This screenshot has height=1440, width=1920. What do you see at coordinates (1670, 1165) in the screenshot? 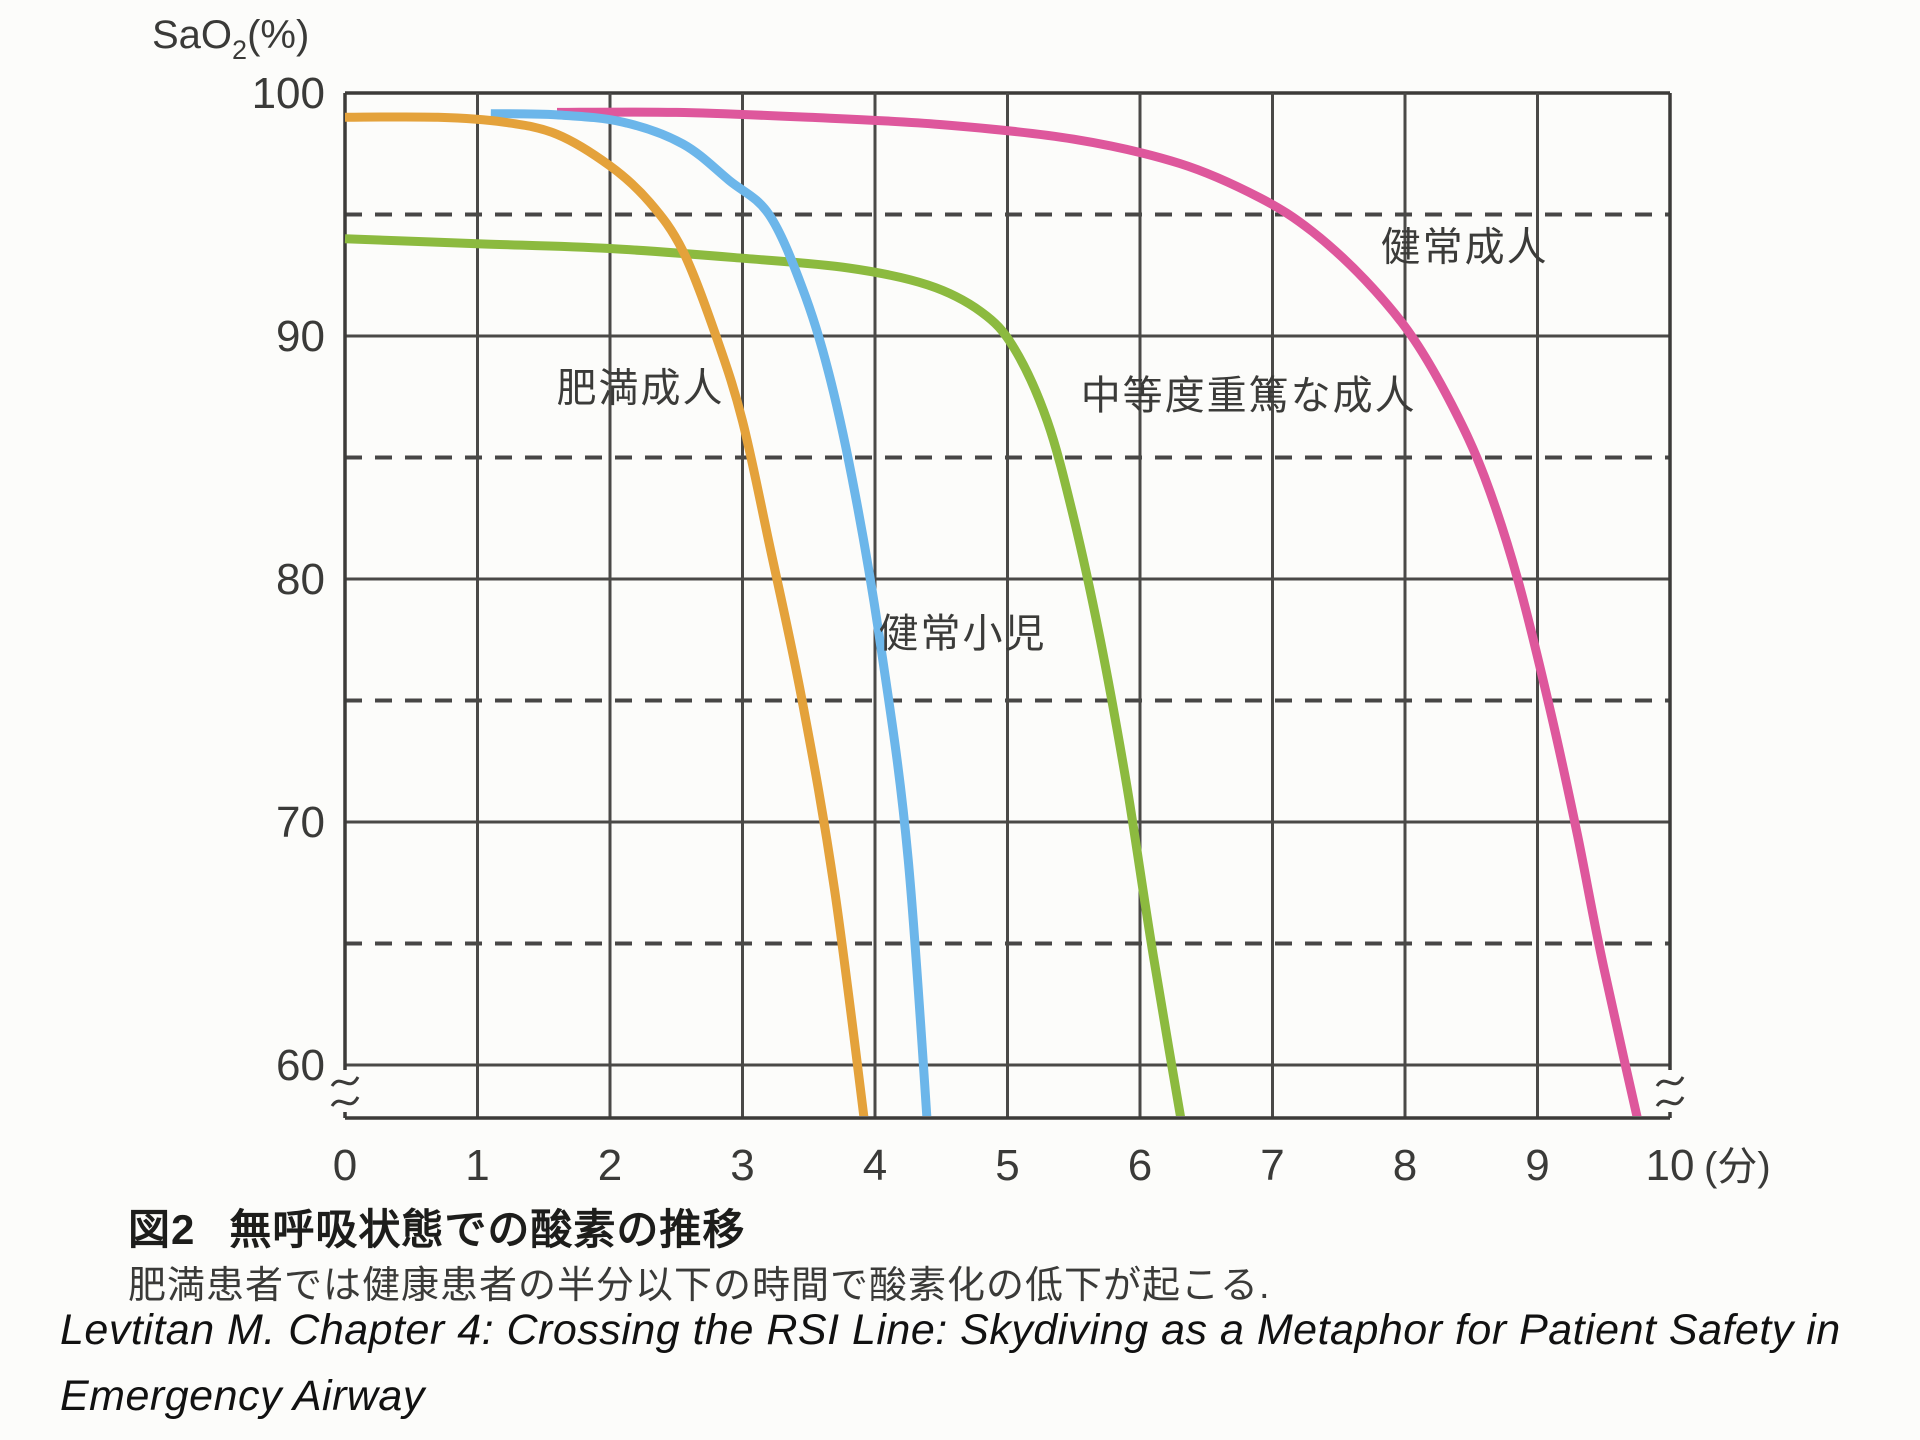
I see `x-tick-label-10: 10` at bounding box center [1670, 1165].